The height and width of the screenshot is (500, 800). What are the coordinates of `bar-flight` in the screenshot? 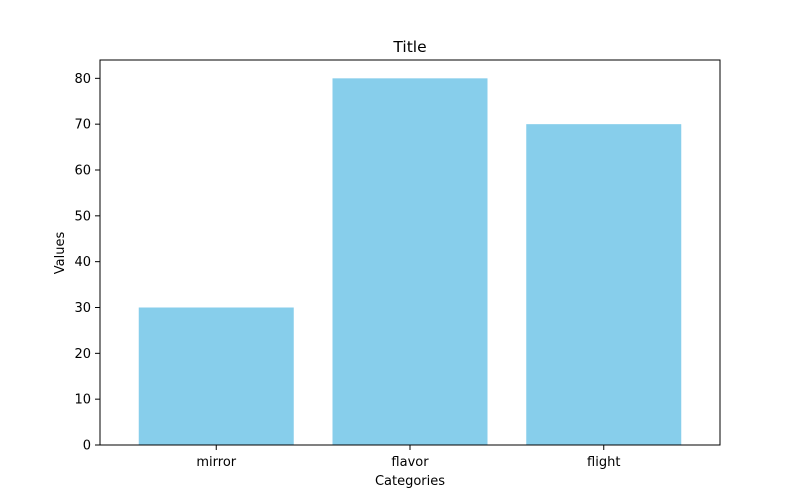 It's located at (604, 285).